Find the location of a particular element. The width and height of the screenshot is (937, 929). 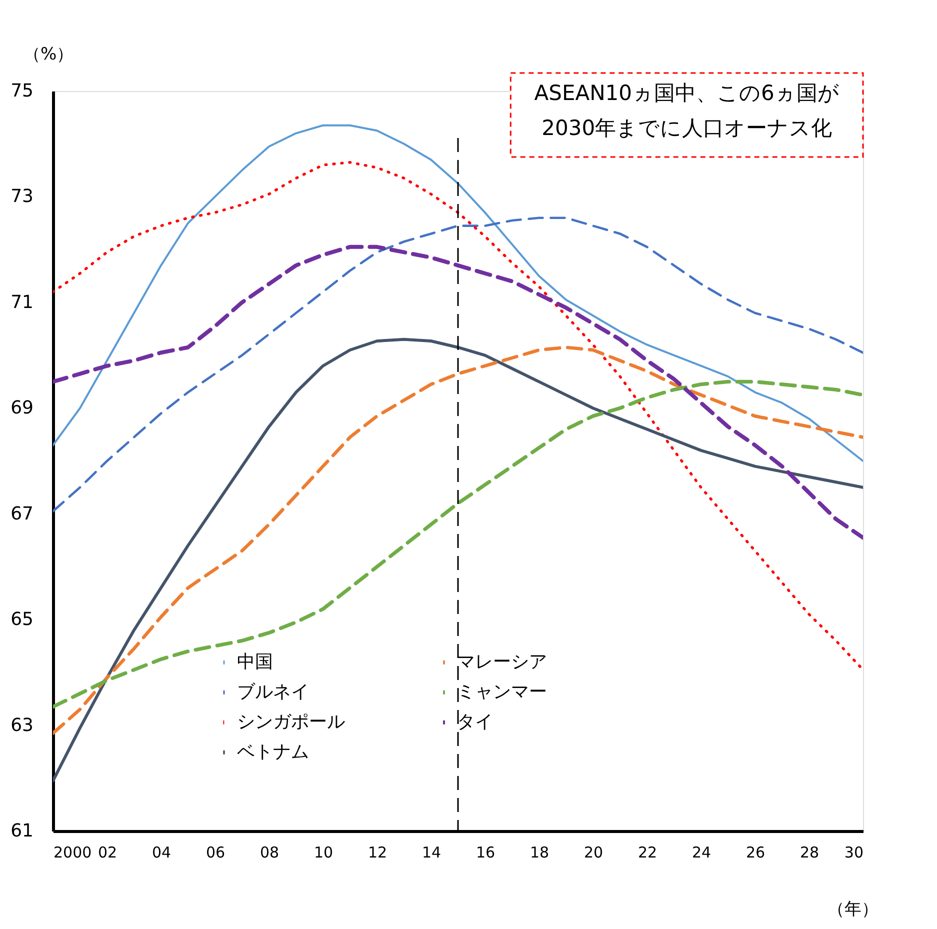

x-tick-label: 26 is located at coordinates (756, 853).